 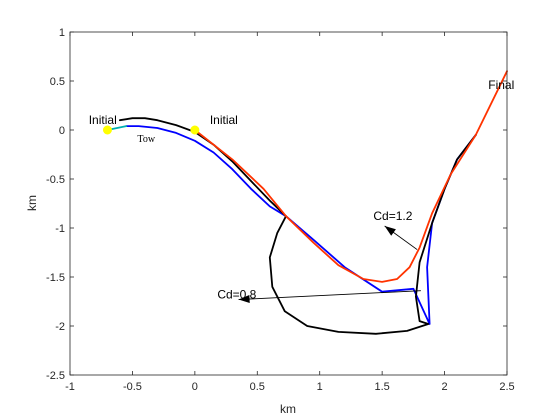 I want to click on annotation-final-2: Final, so click(x=501, y=85).